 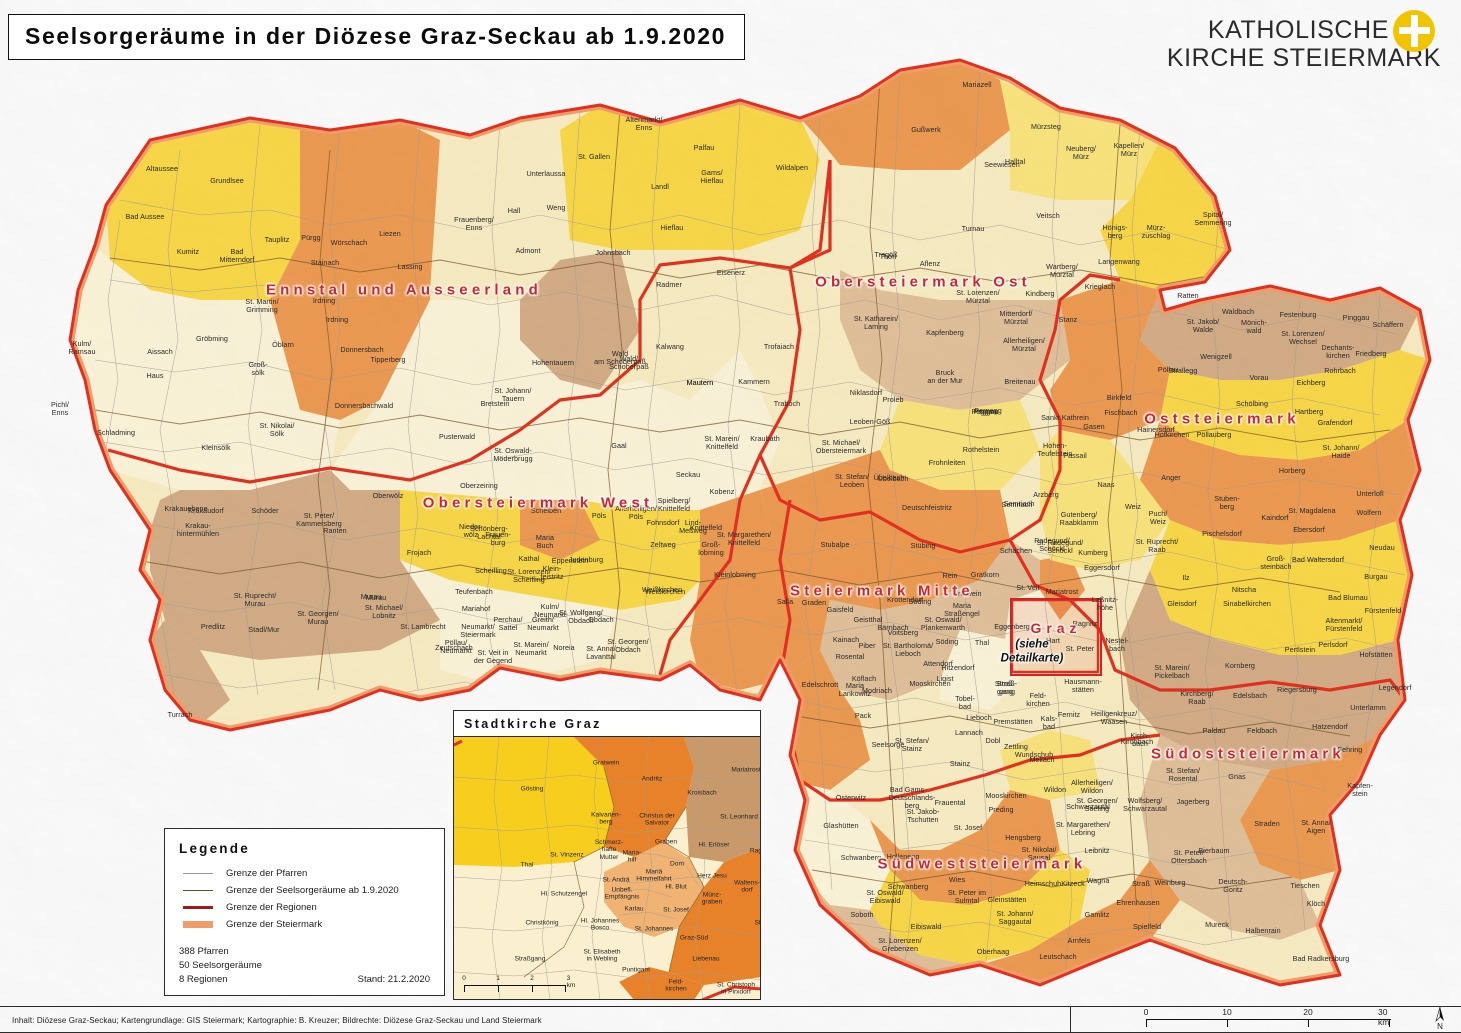 What do you see at coordinates (214, 848) in the screenshot?
I see `legend-heading: Legende` at bounding box center [214, 848].